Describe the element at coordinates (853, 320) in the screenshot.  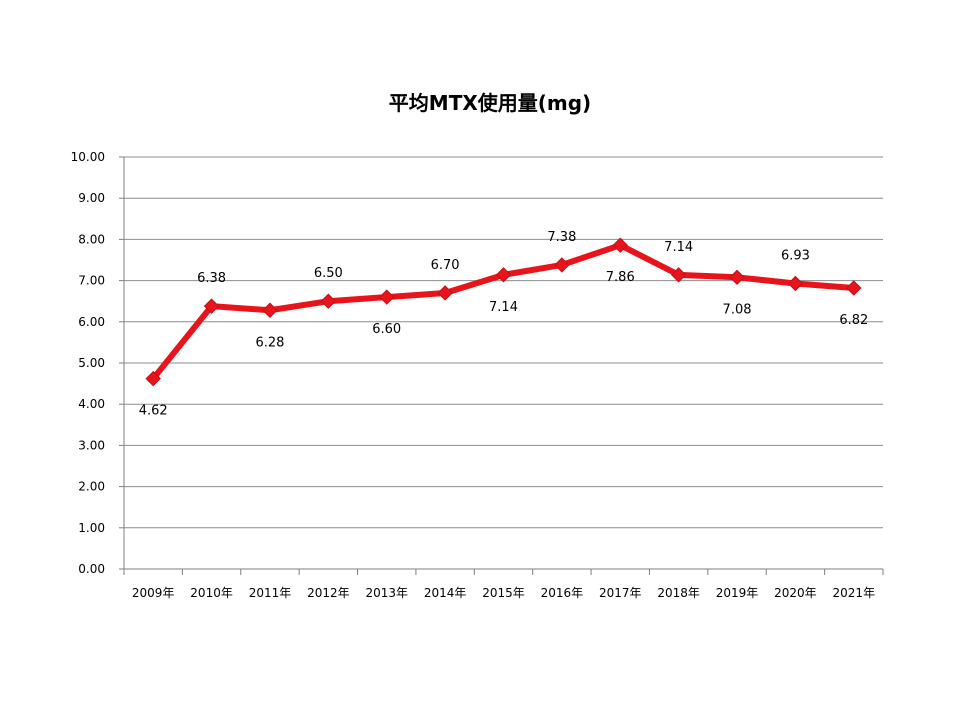
I see `data-label: 6.82` at that location.